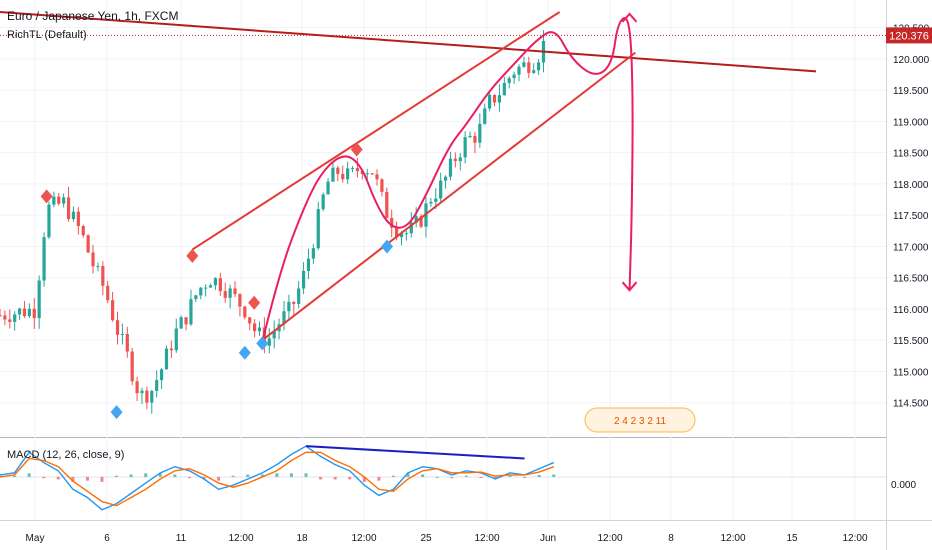  Describe the element at coordinates (911, 216) in the screenshot. I see `price-tick-label: 117.500` at that location.